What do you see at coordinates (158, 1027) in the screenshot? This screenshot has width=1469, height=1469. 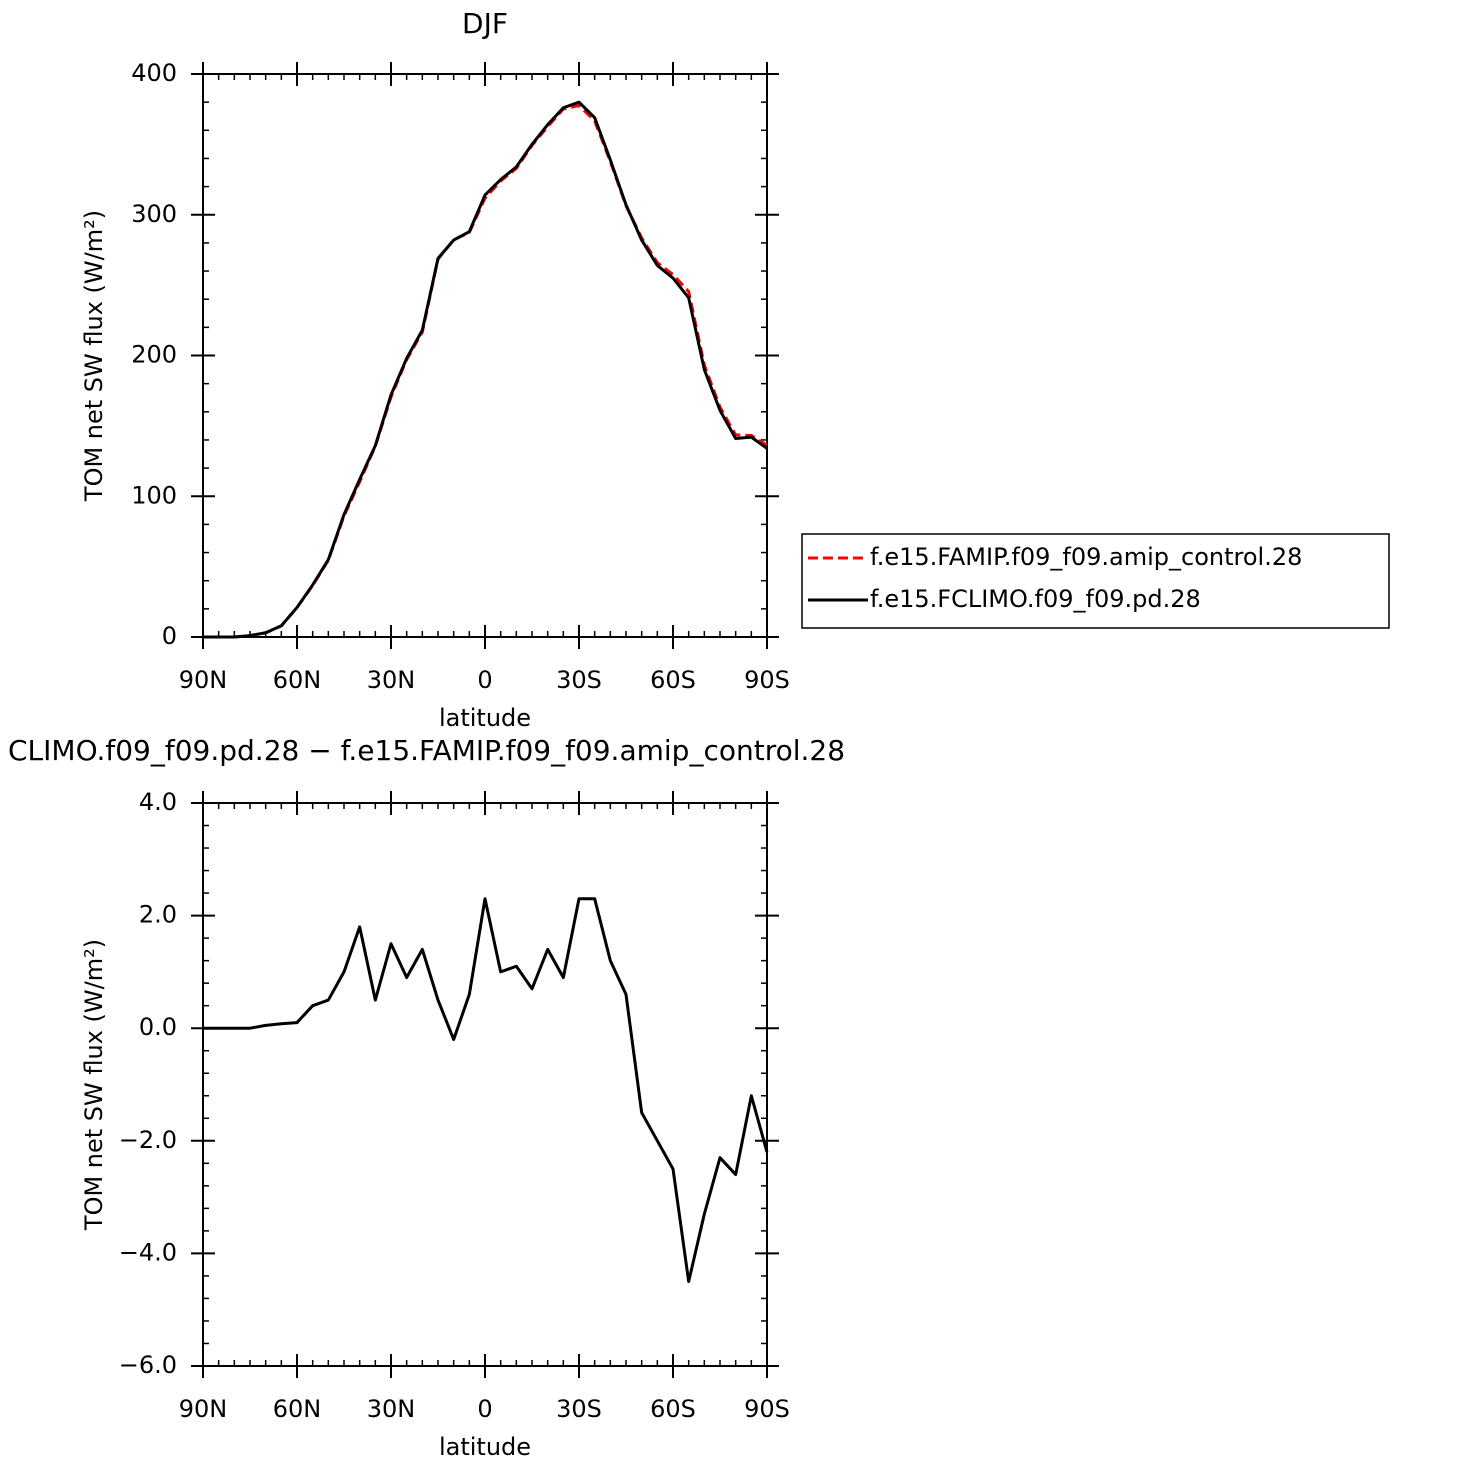 I see `y-tick-label: 0.0` at bounding box center [158, 1027].